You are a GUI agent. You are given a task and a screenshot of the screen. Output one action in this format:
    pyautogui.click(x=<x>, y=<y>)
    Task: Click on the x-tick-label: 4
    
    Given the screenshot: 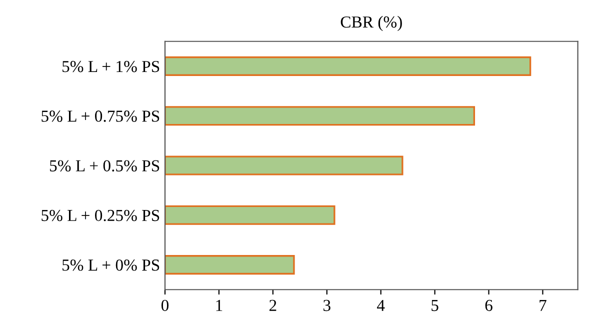 What is the action you would take?
    pyautogui.click(x=381, y=305)
    